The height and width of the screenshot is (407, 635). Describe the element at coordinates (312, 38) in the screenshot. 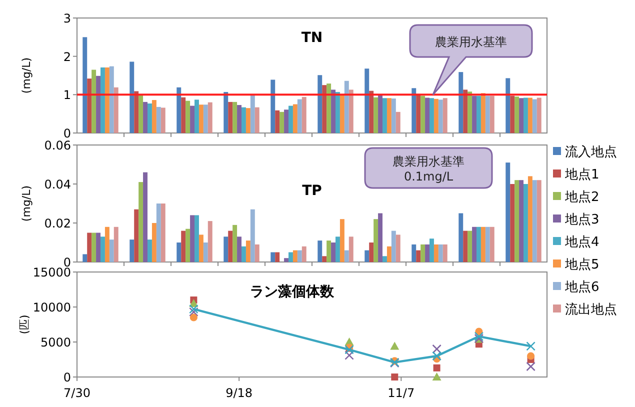

I see `text: TN` at that location.